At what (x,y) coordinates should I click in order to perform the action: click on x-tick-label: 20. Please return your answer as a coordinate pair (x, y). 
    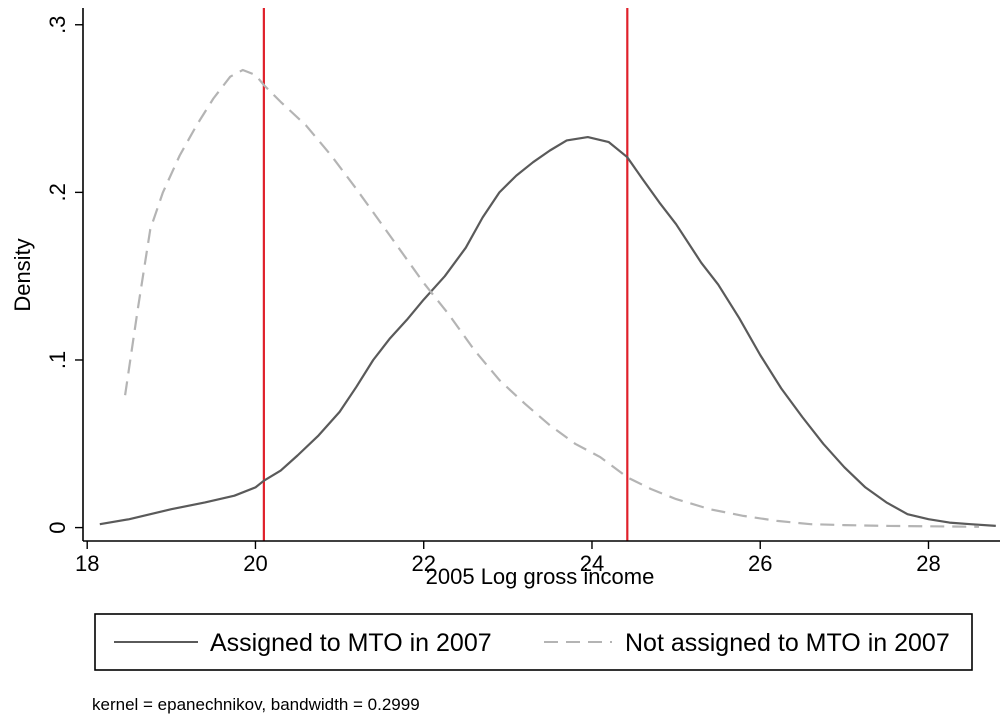
    Looking at the image, I should click on (255, 563).